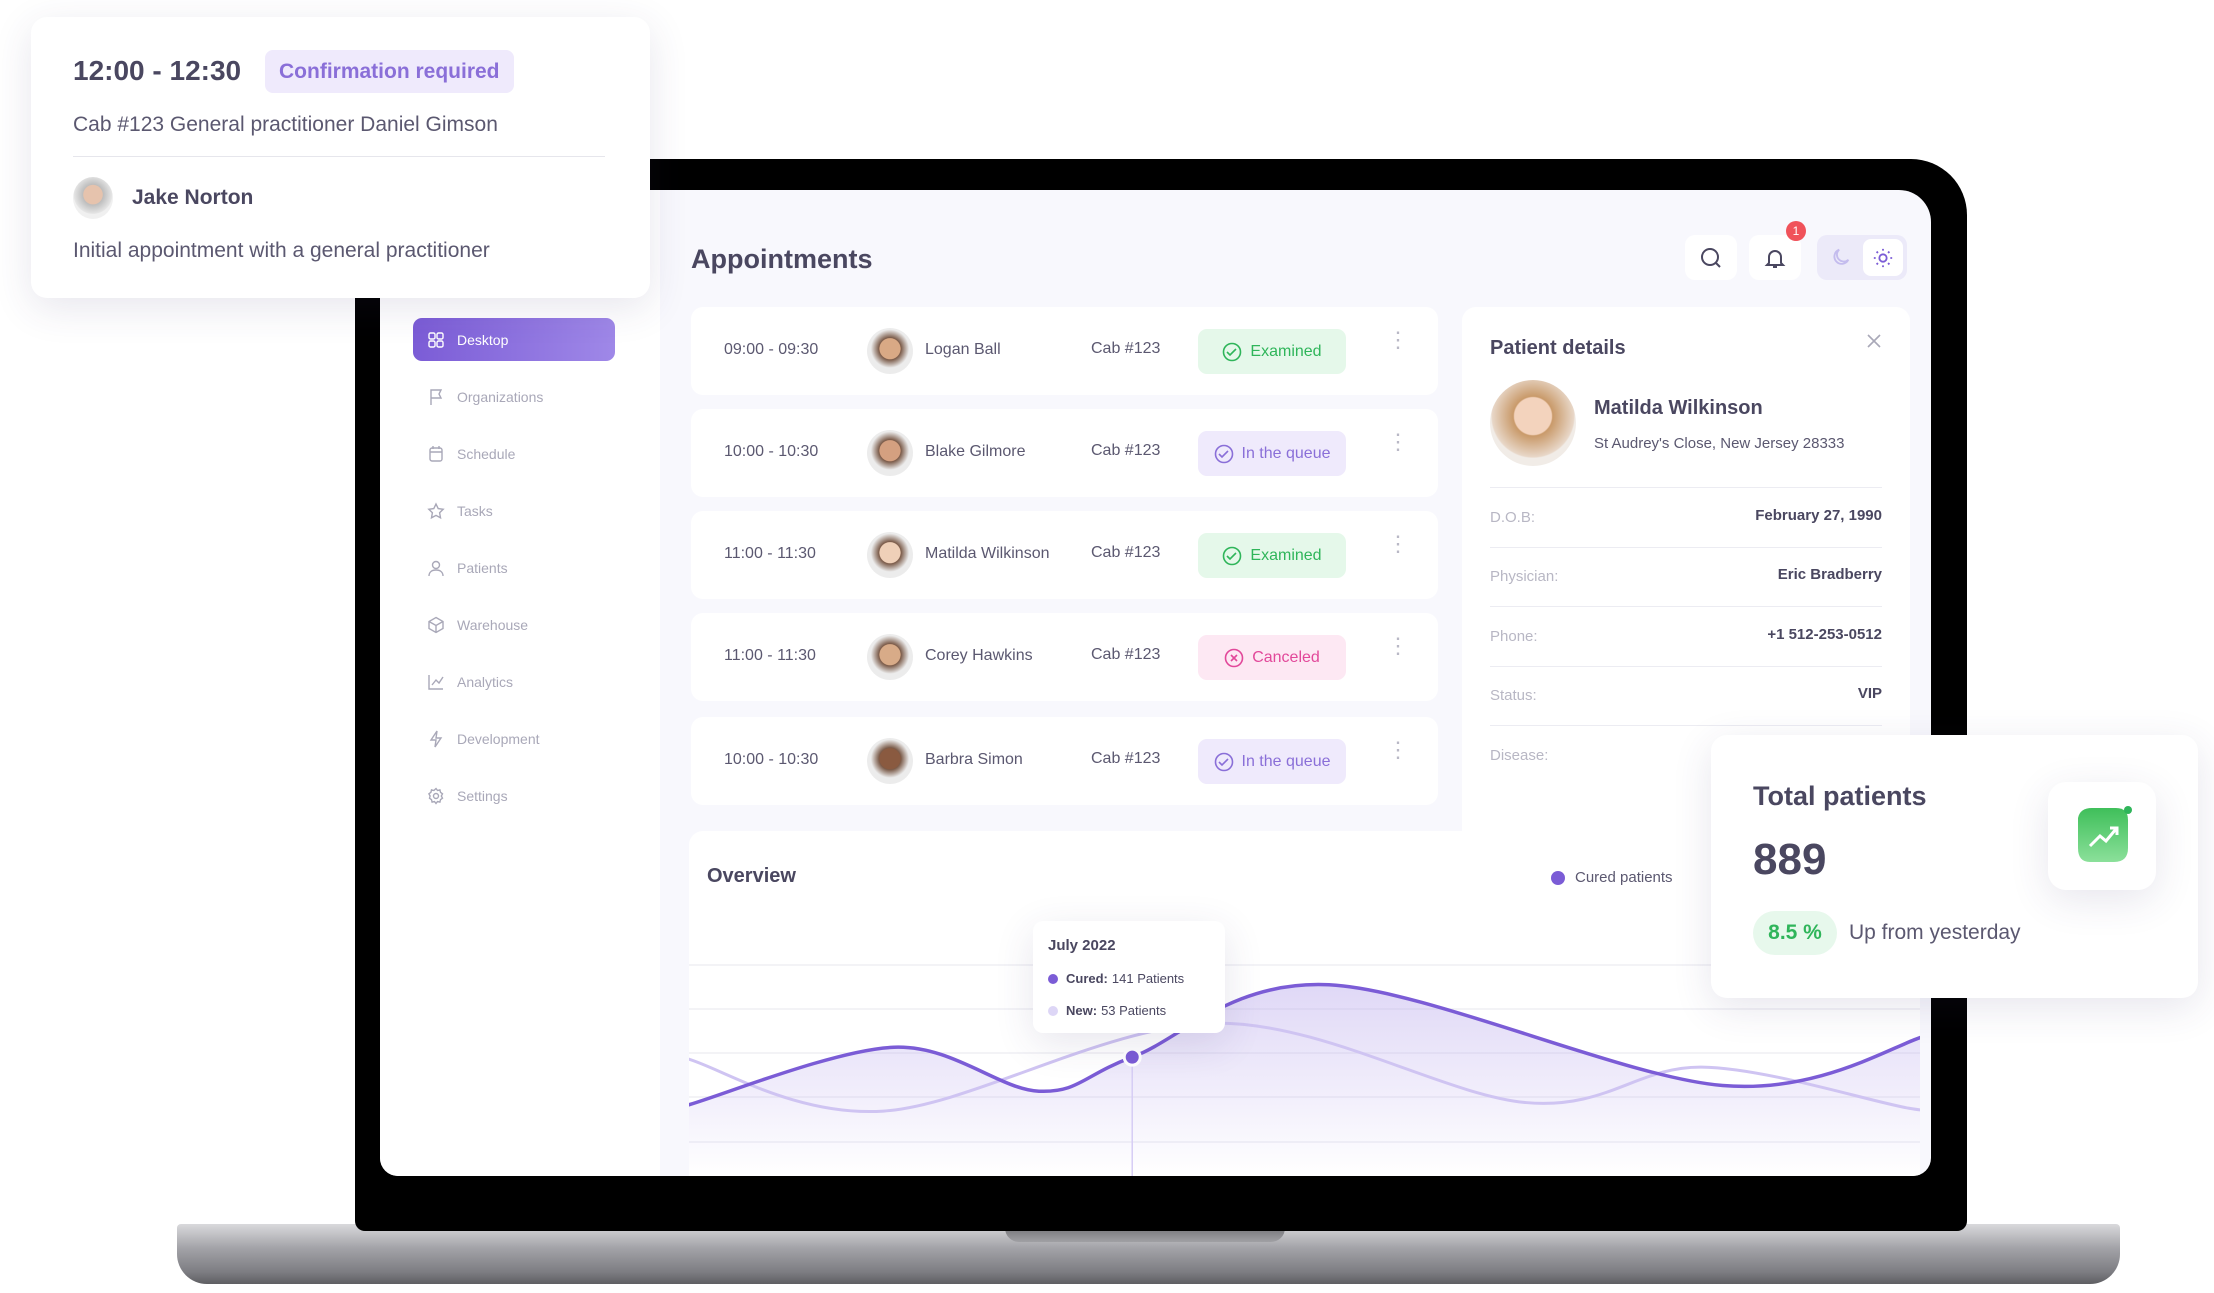 The width and height of the screenshot is (2214, 1293). Describe the element at coordinates (514, 510) in the screenshot. I see `sidebar-item-tasks: Tasks` at that location.